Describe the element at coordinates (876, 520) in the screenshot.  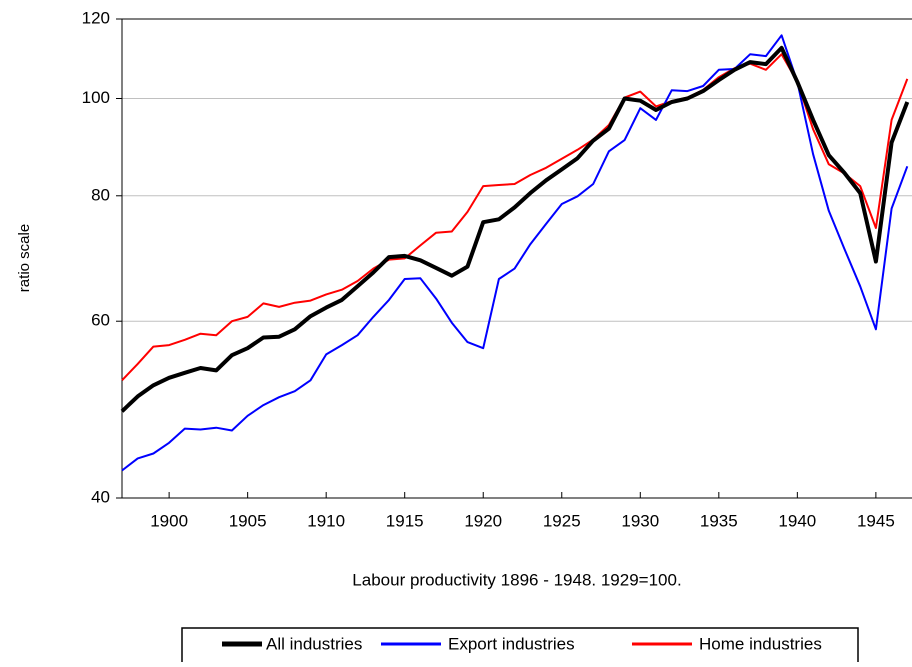
I see `x-tick-label: 1945` at that location.